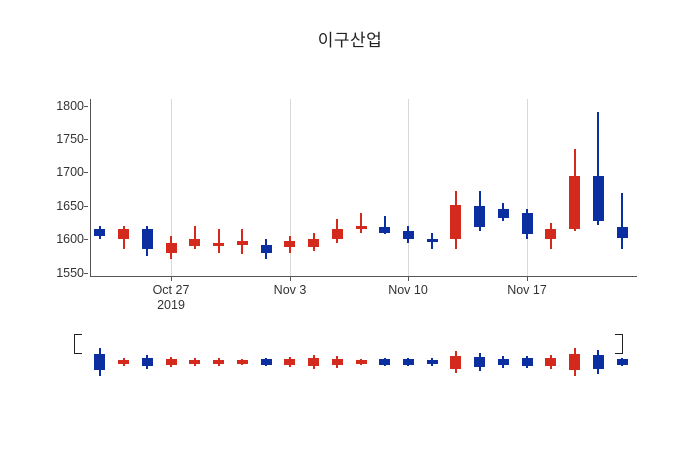  Describe the element at coordinates (90, 187) in the screenshot. I see `y-axis-line` at that location.